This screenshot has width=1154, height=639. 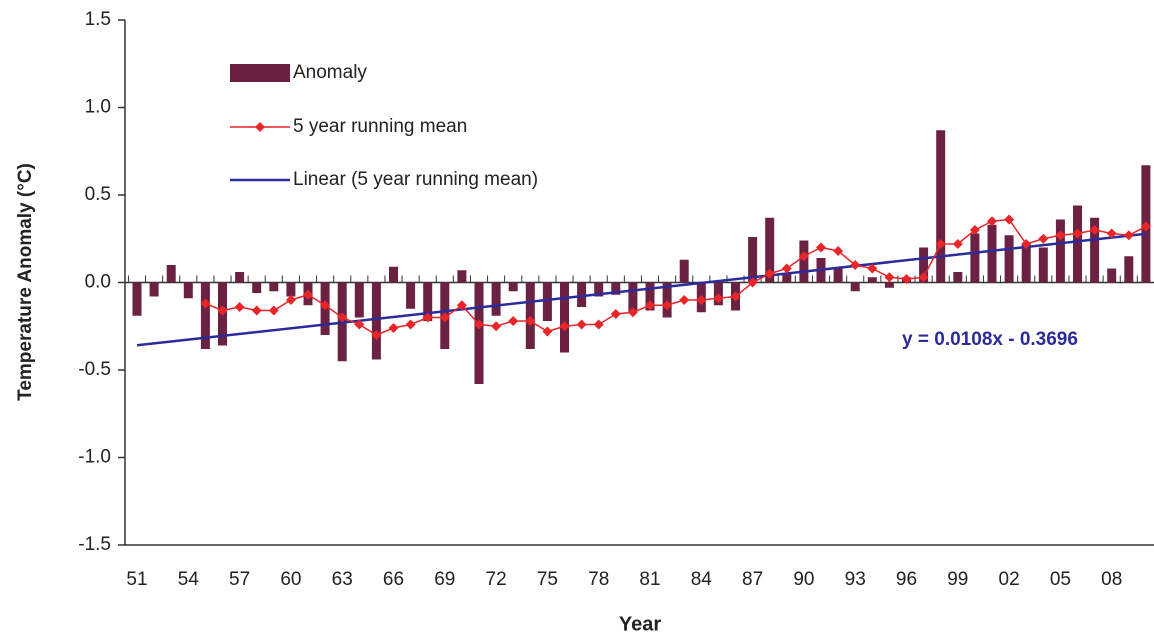 I want to click on x-tick-label: 87, so click(x=752, y=579).